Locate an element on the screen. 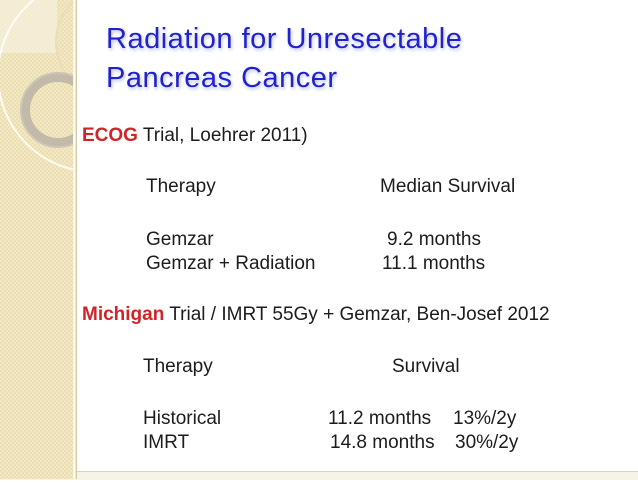  ring-outline-decoration is located at coordinates (48, 110).